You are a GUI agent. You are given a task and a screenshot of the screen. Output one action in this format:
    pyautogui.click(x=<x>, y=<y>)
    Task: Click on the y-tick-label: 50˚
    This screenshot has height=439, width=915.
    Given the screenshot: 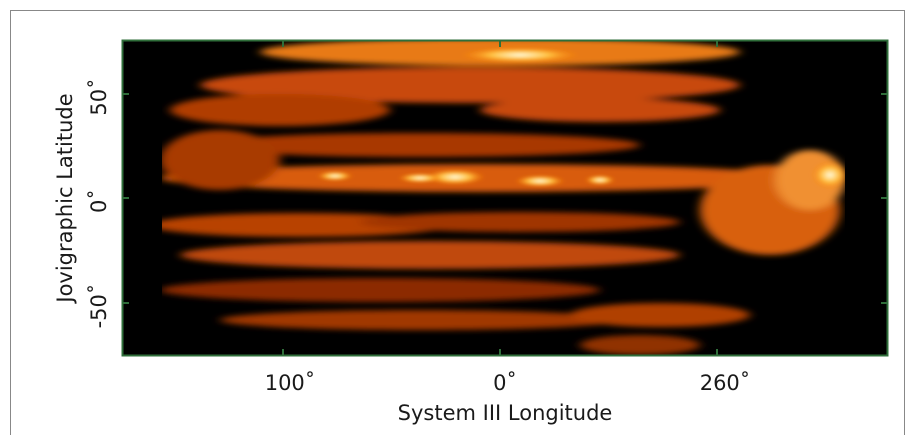 What is the action you would take?
    pyautogui.click(x=99, y=96)
    